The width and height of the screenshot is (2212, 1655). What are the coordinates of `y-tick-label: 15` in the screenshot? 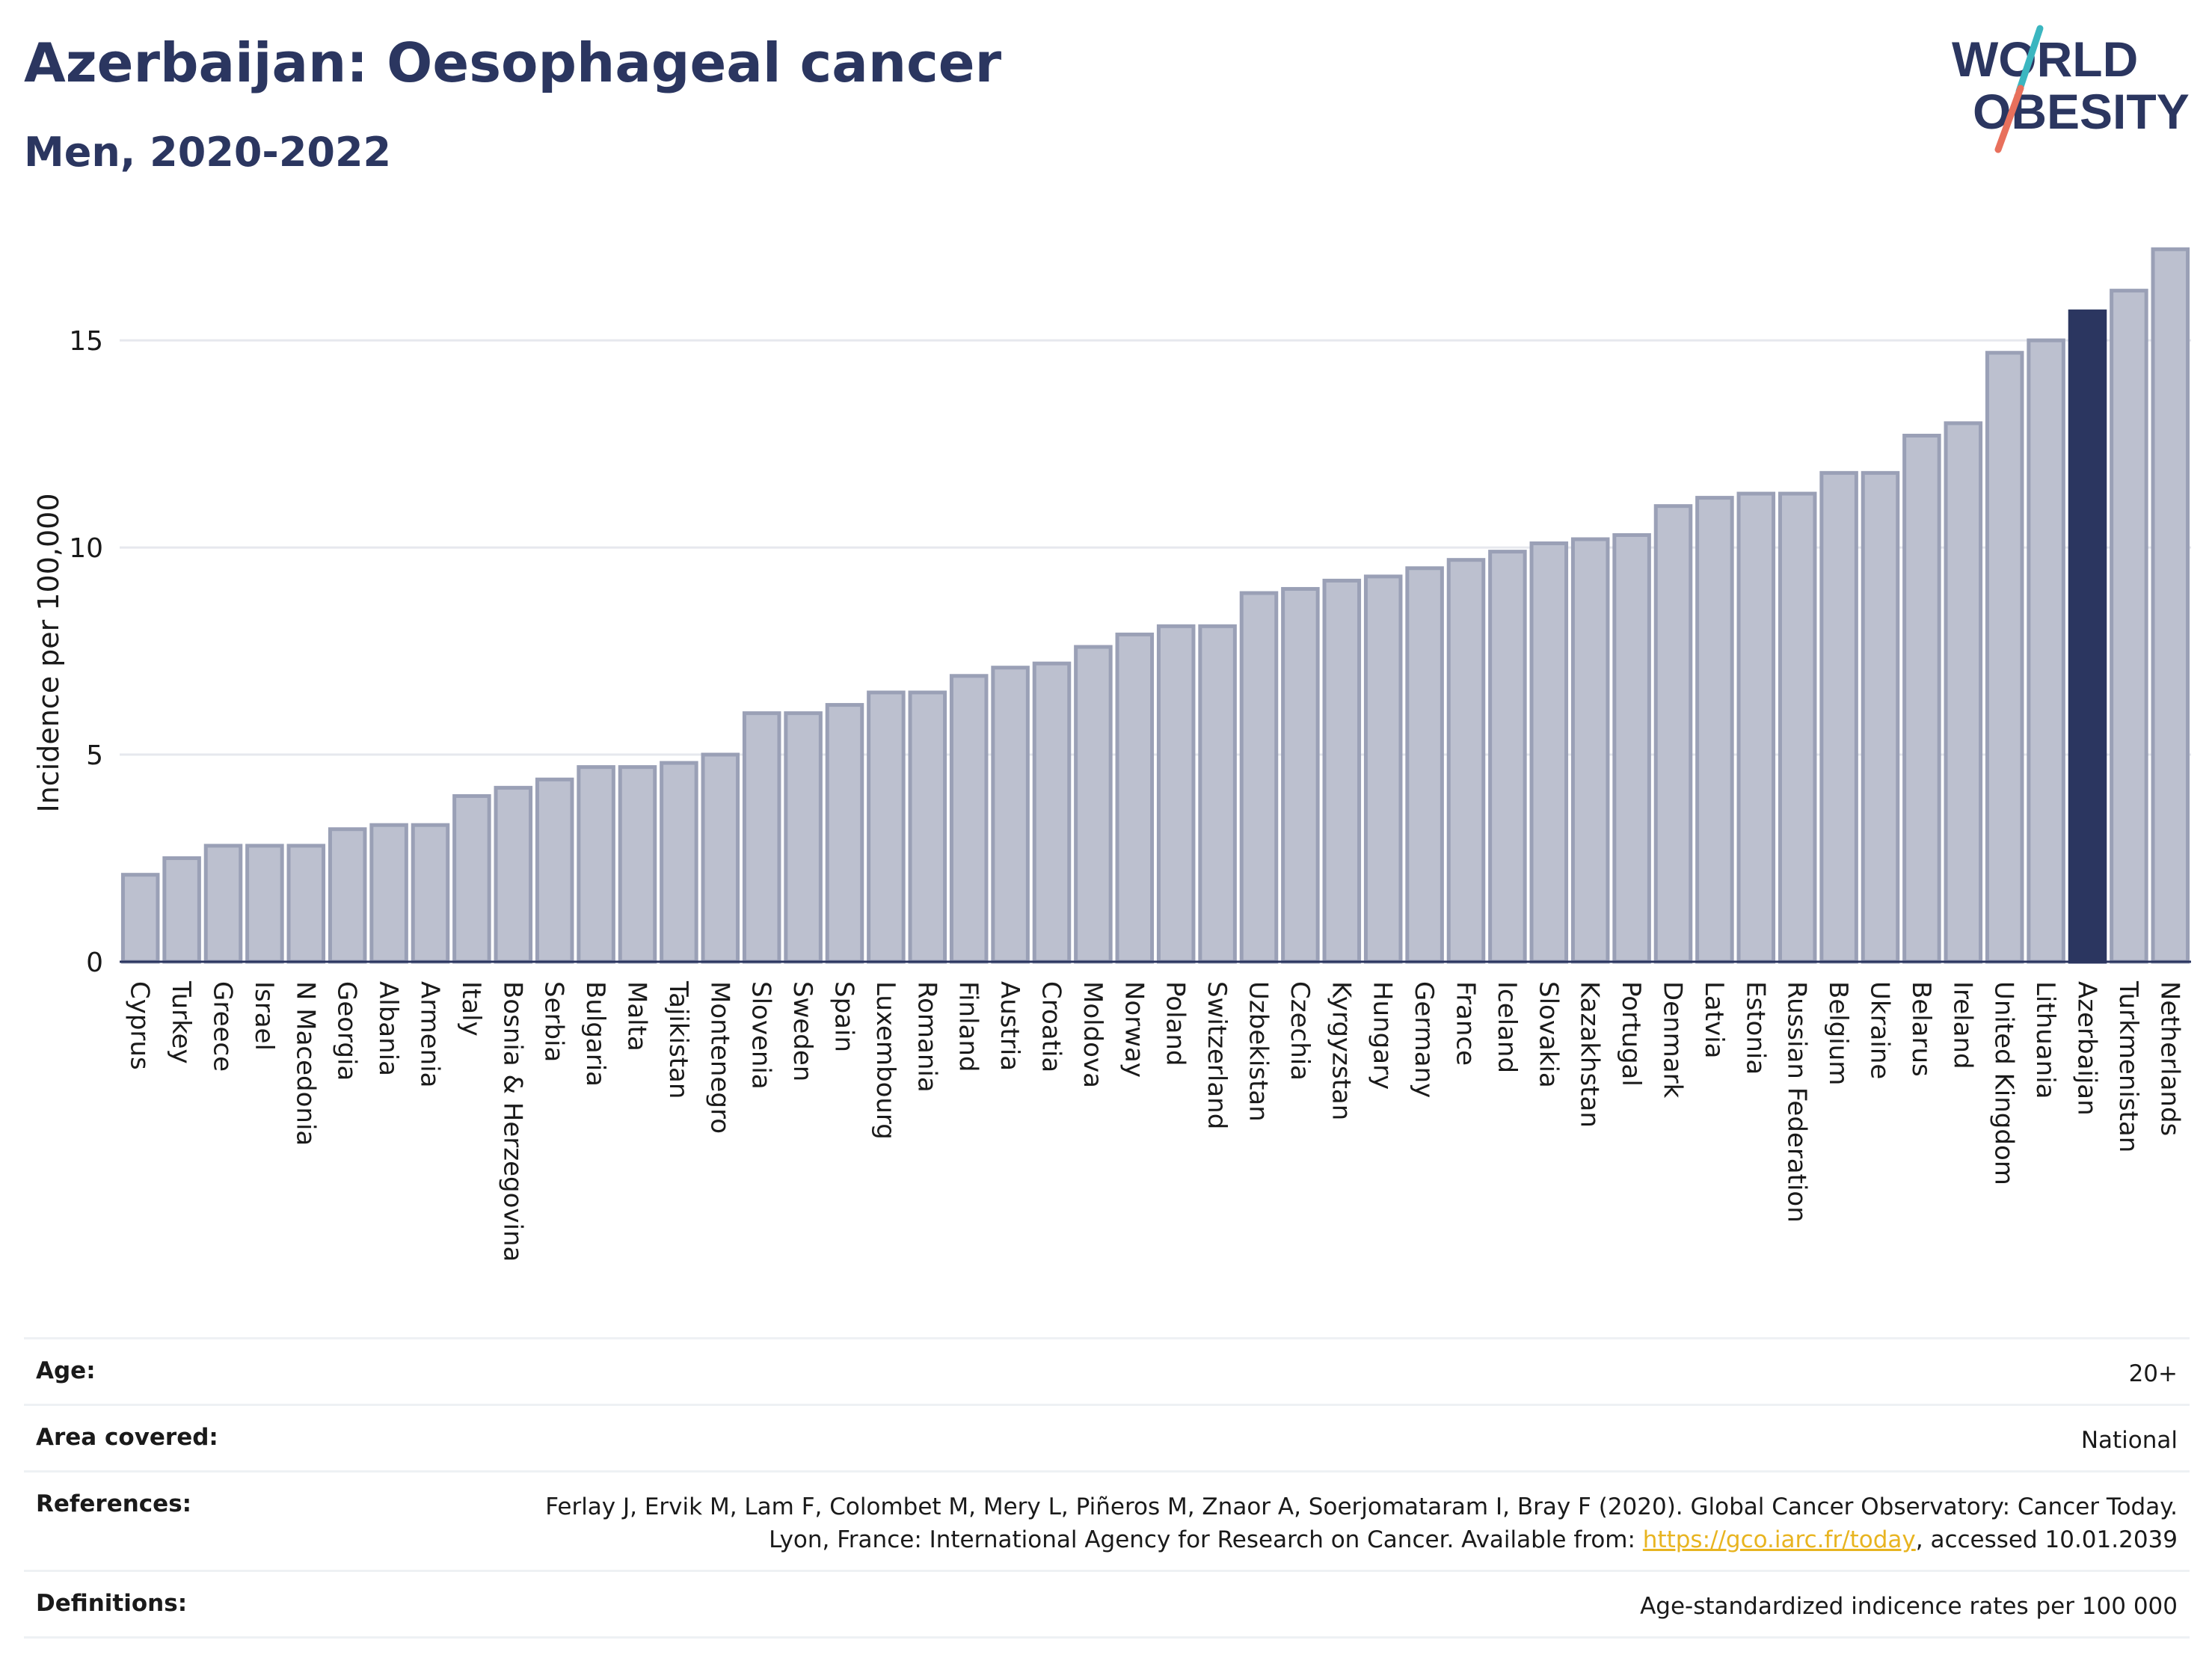 It's located at (86, 341).